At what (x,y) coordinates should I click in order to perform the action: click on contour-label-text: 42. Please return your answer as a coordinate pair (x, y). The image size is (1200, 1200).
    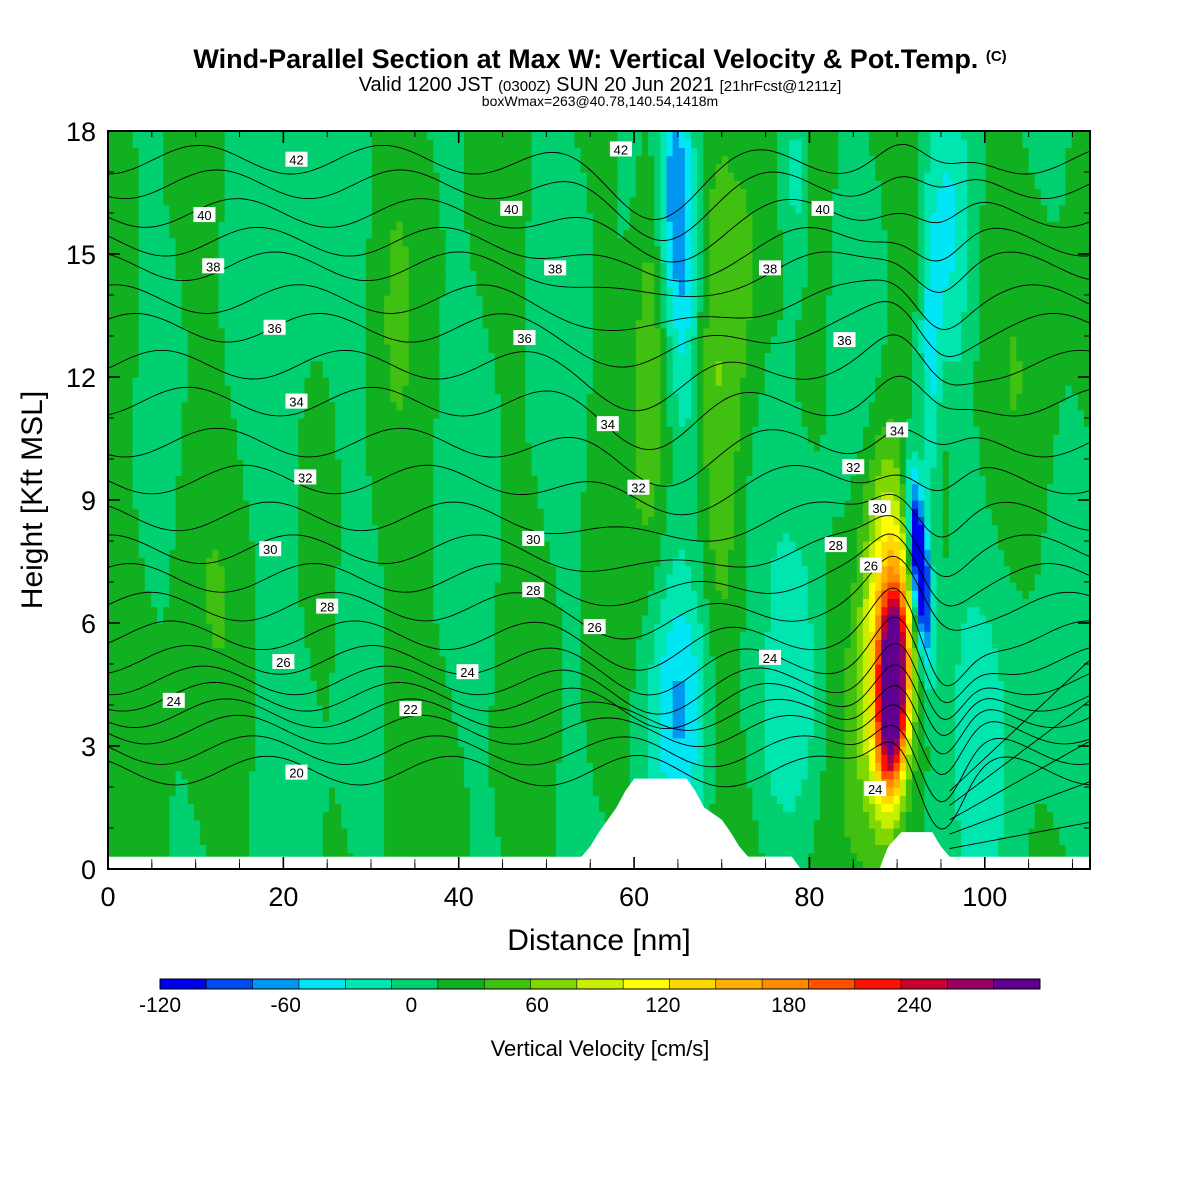
    Looking at the image, I should click on (296, 160).